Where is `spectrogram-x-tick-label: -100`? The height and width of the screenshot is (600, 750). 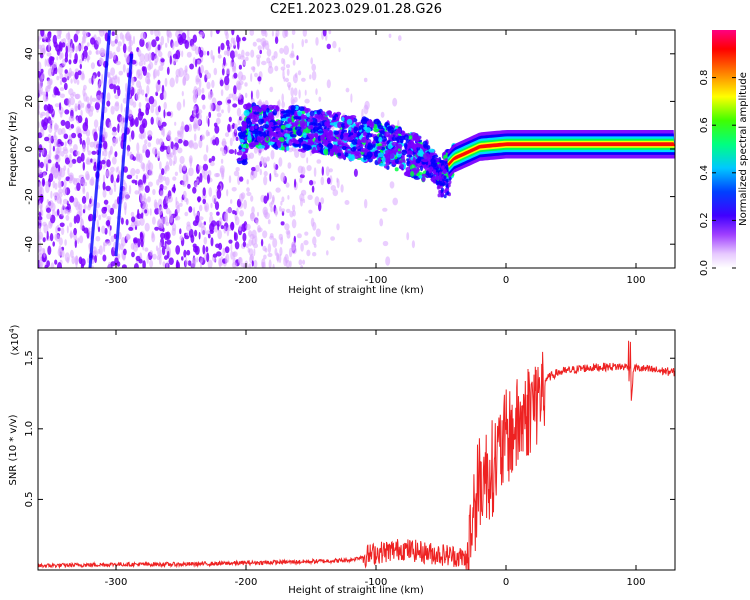 spectrogram-x-tick-label: -100 is located at coordinates (376, 280).